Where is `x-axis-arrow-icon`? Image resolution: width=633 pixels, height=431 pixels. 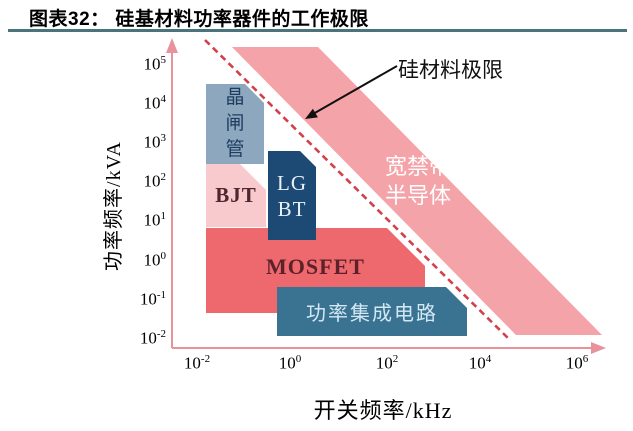
x-axis-arrow-icon is located at coordinates (598, 348).